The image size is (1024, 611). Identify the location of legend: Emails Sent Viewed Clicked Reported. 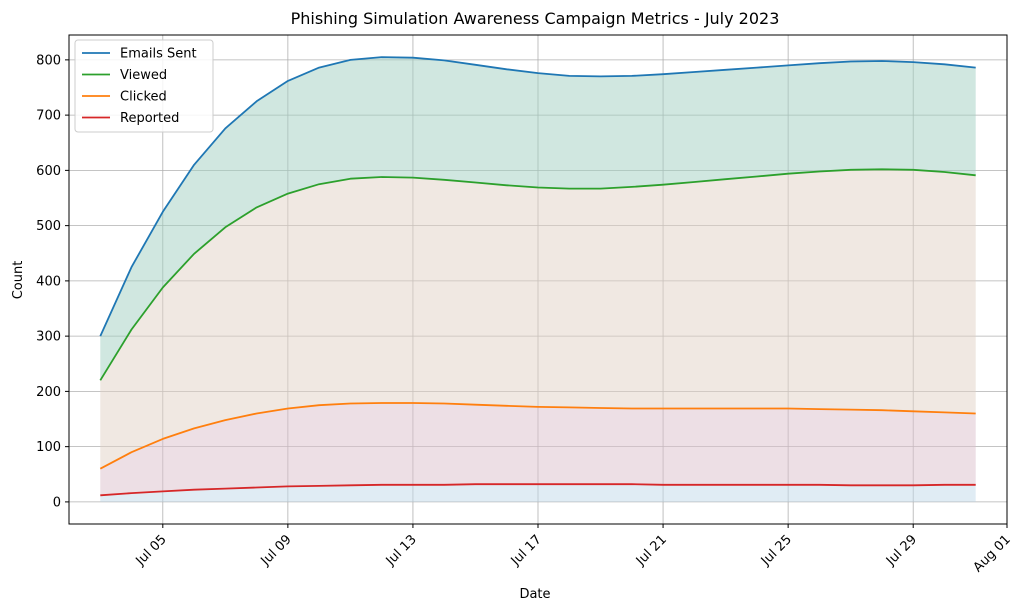
(144, 86).